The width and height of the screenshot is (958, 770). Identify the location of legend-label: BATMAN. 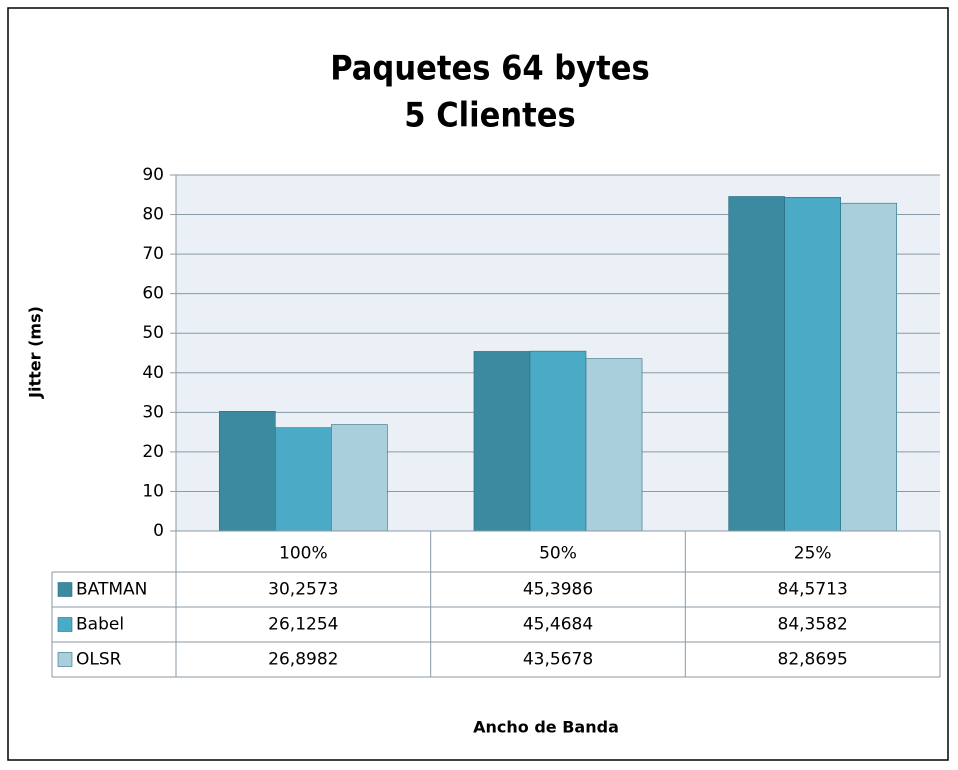
(111, 590).